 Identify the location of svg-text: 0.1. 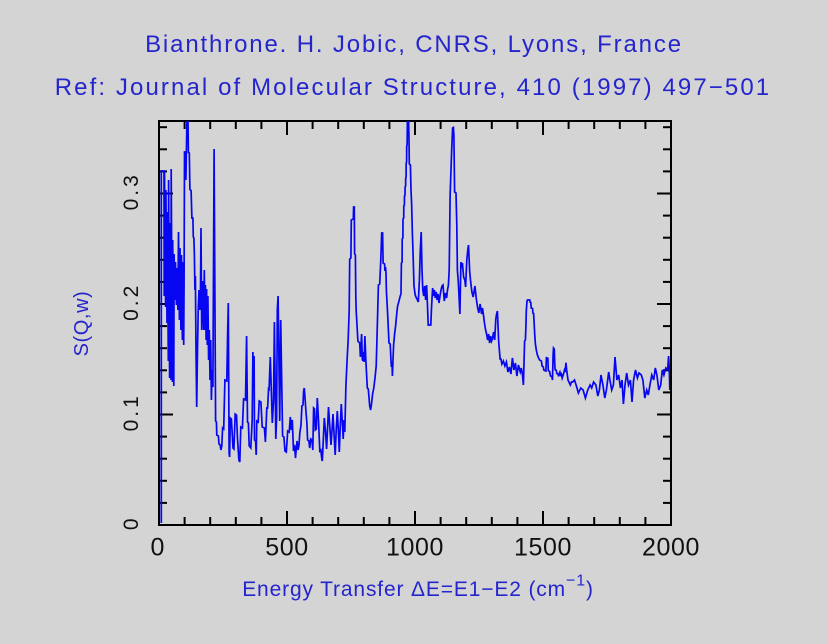
(131, 412).